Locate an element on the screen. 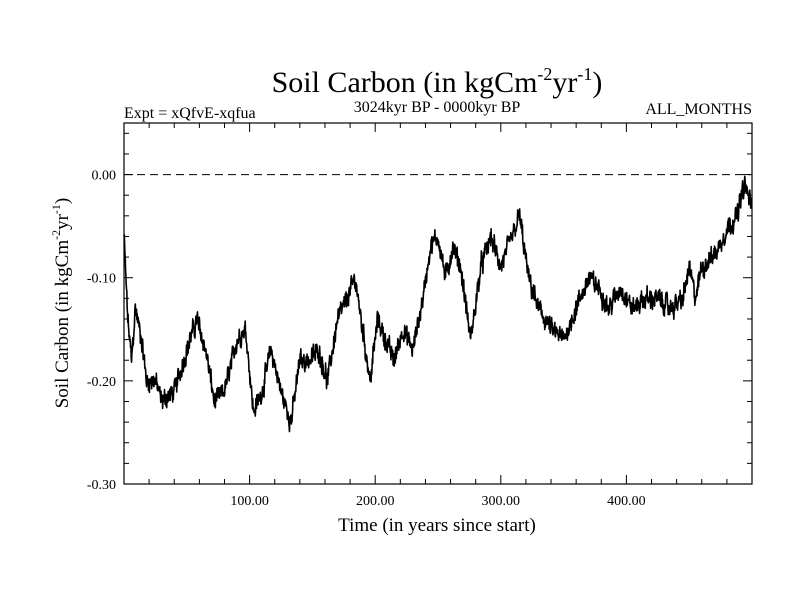 The width and height of the screenshot is (800, 600). chart-title: Soil Carbon (in kgCm-2yr-1) is located at coordinates (437, 81).